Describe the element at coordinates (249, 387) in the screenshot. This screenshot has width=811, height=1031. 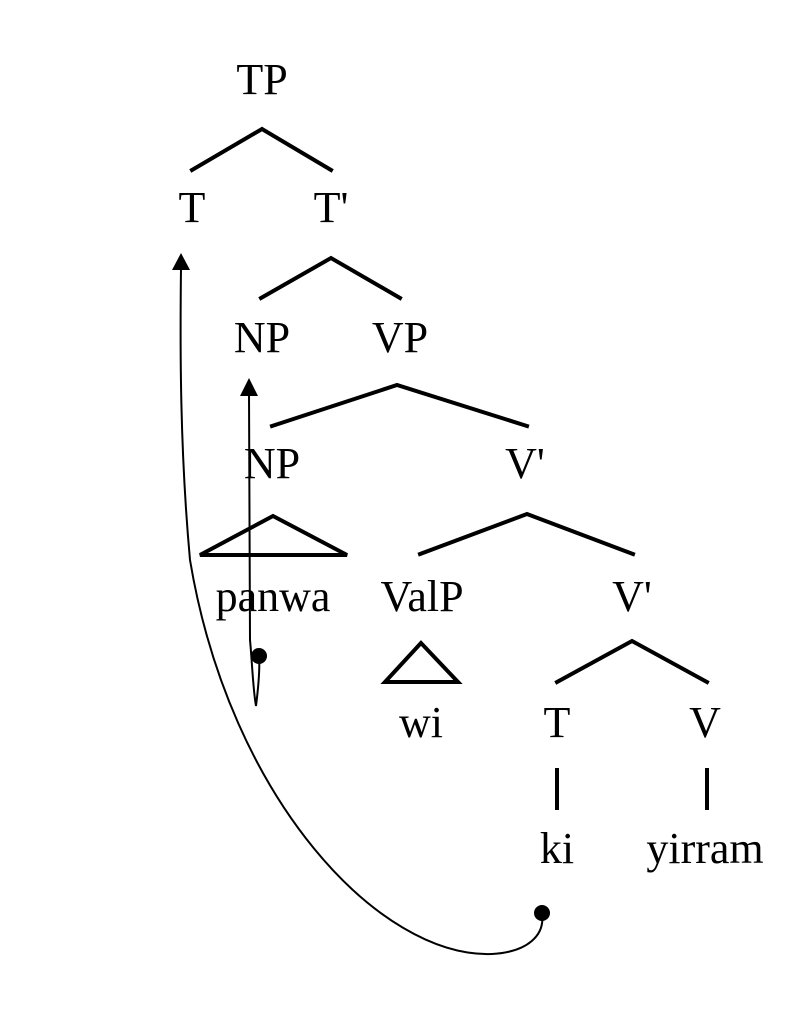
I see `arrowhead-np` at that location.